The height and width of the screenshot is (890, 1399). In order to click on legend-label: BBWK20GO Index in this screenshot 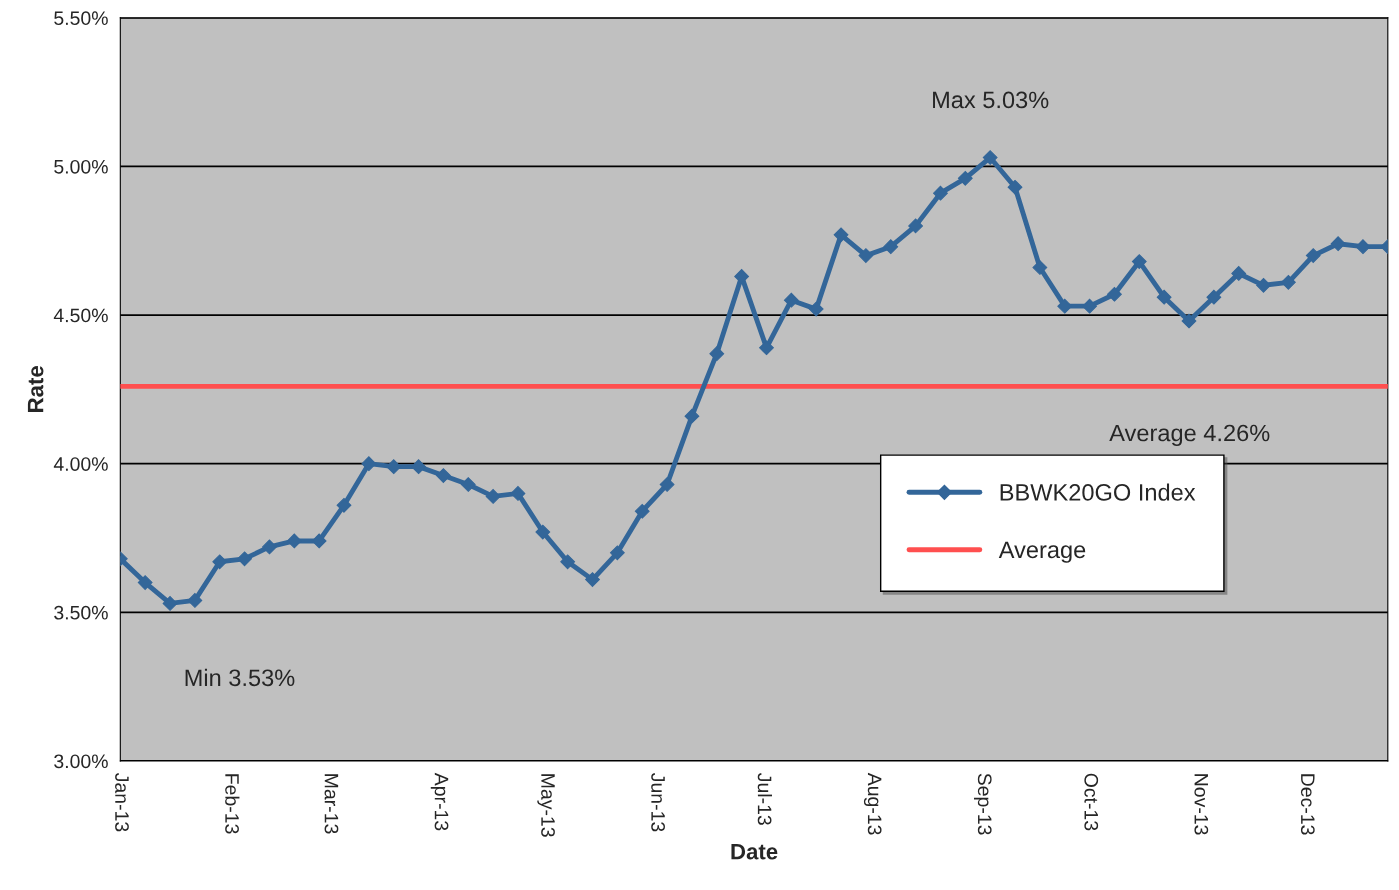, I will do `click(1098, 492)`.